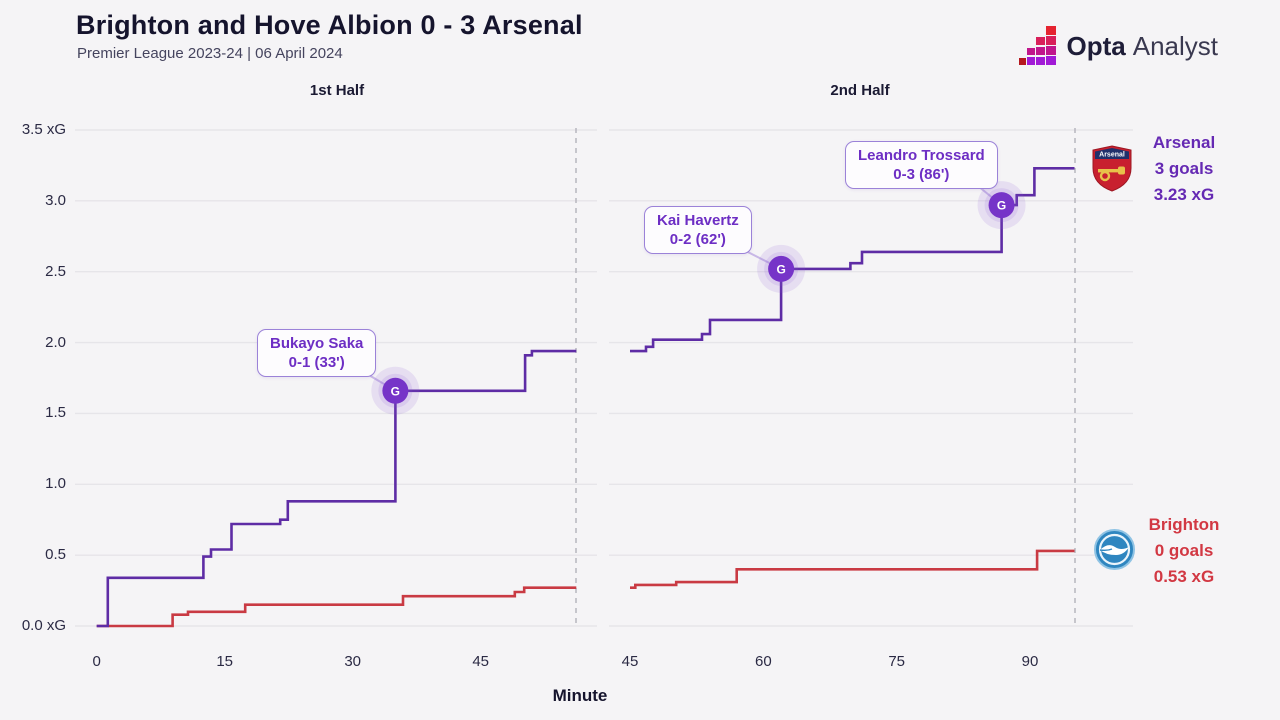 Image resolution: width=1280 pixels, height=720 pixels. Describe the element at coordinates (316, 362) in the screenshot. I see `goal-score-minute: 0-1 (33')` at that location.